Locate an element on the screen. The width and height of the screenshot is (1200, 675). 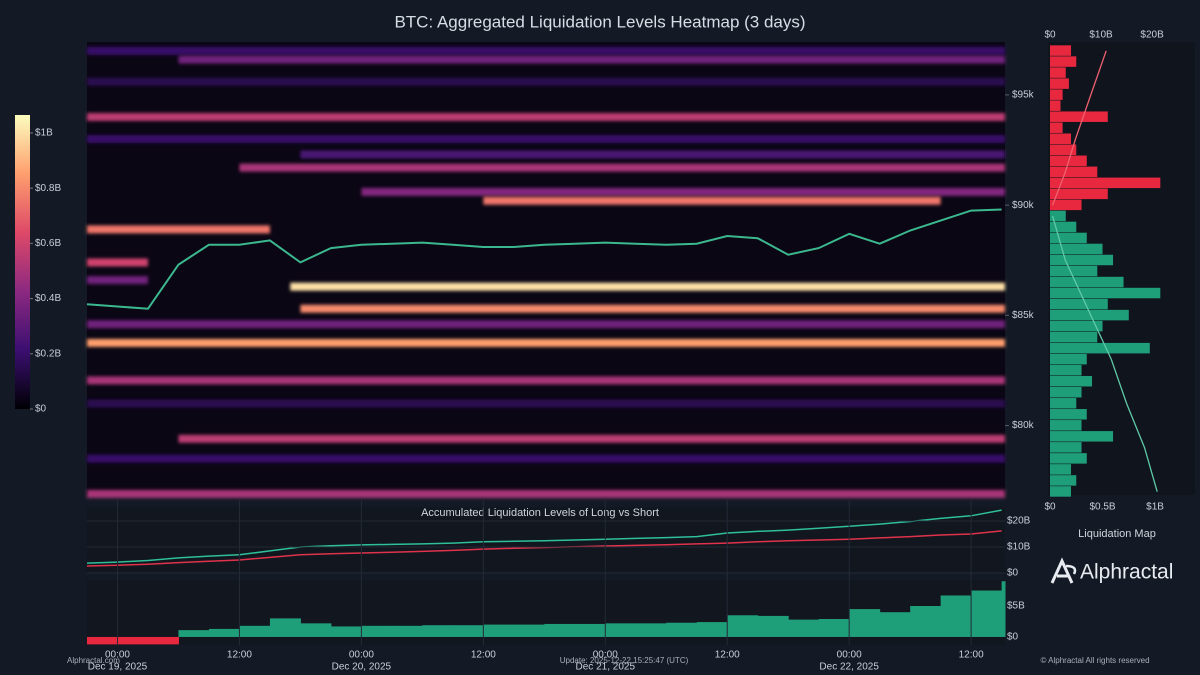
x-tick-date: Dec 19, 2025 is located at coordinates (118, 667).